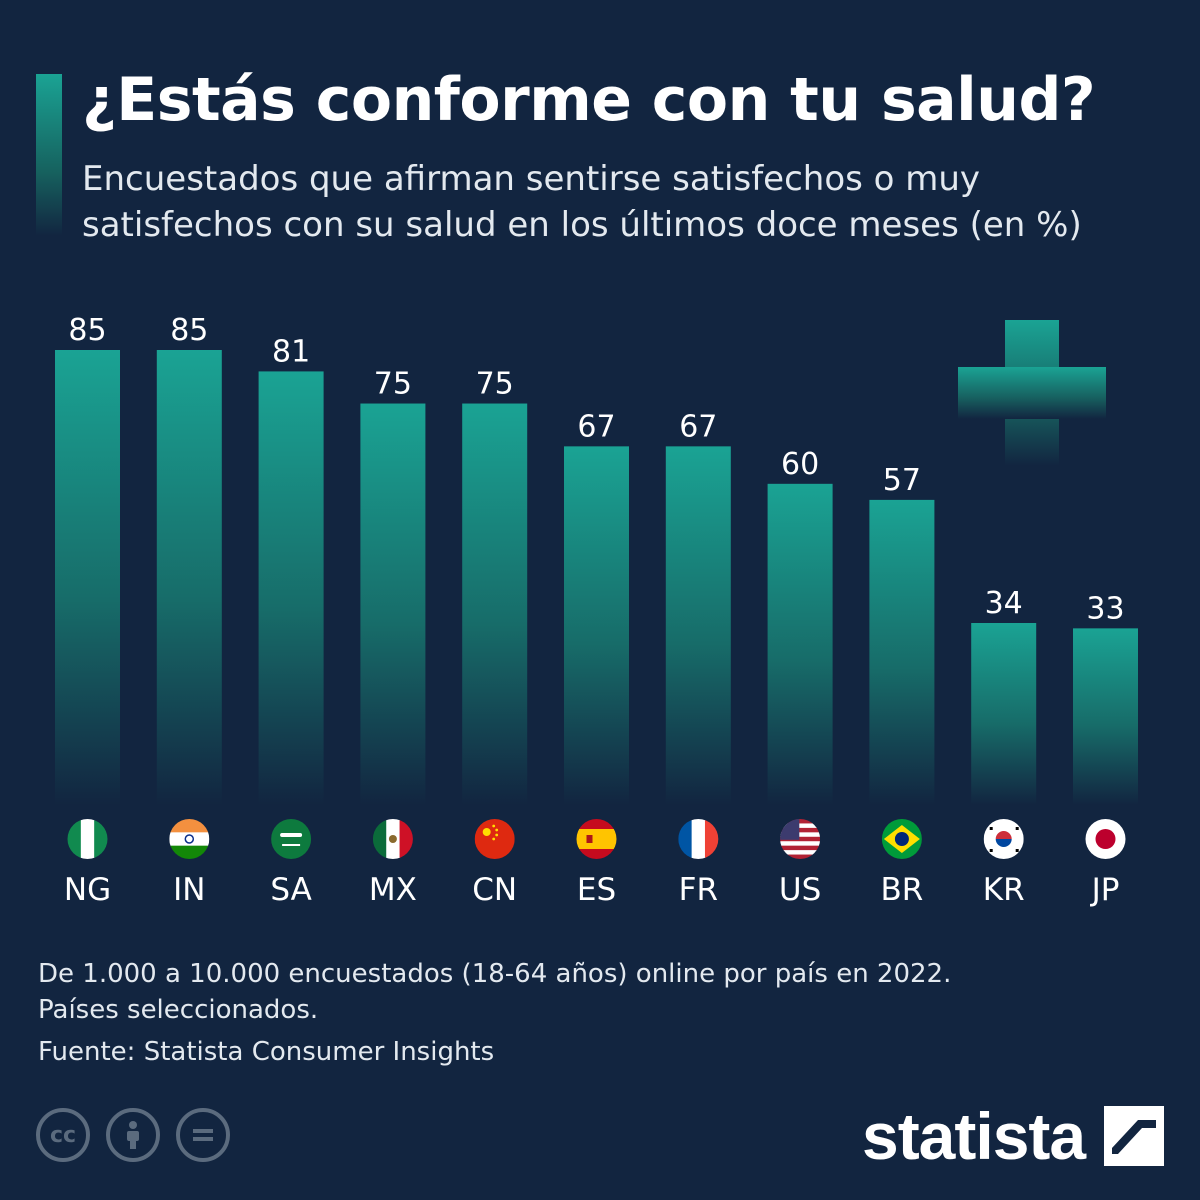 Image resolution: width=1200 pixels, height=1200 pixels. Describe the element at coordinates (698, 625) in the screenshot. I see `bar-fr` at that location.